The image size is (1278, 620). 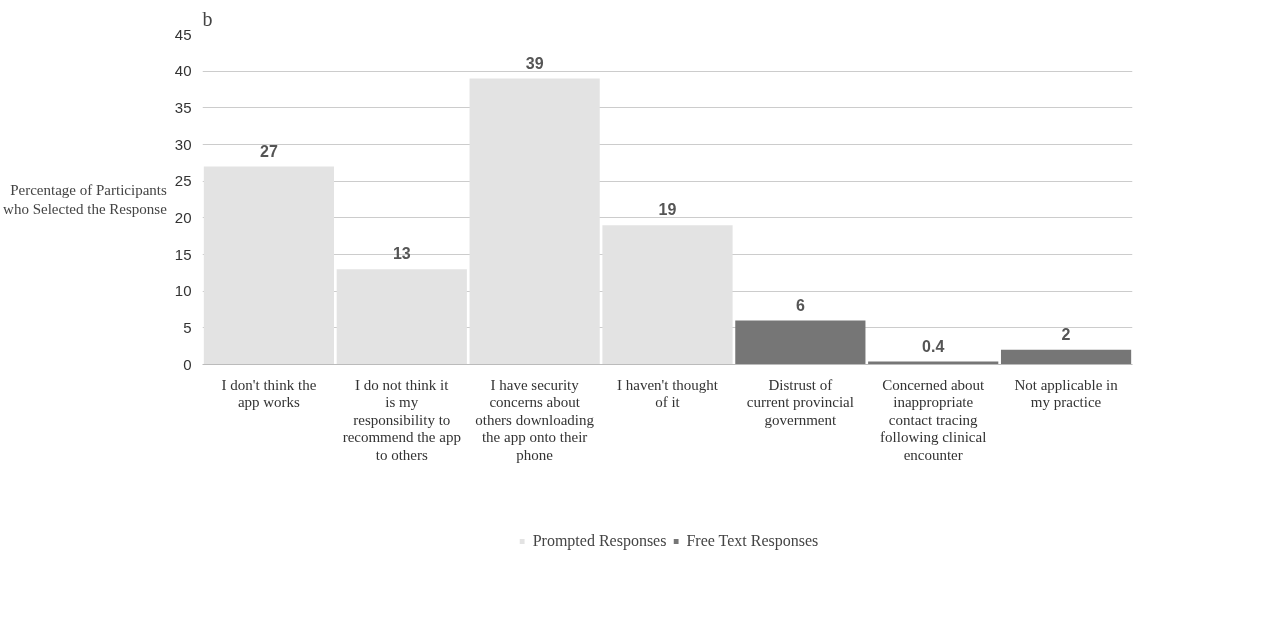 What do you see at coordinates (800, 305) in the screenshot?
I see `data-label: 6` at bounding box center [800, 305].